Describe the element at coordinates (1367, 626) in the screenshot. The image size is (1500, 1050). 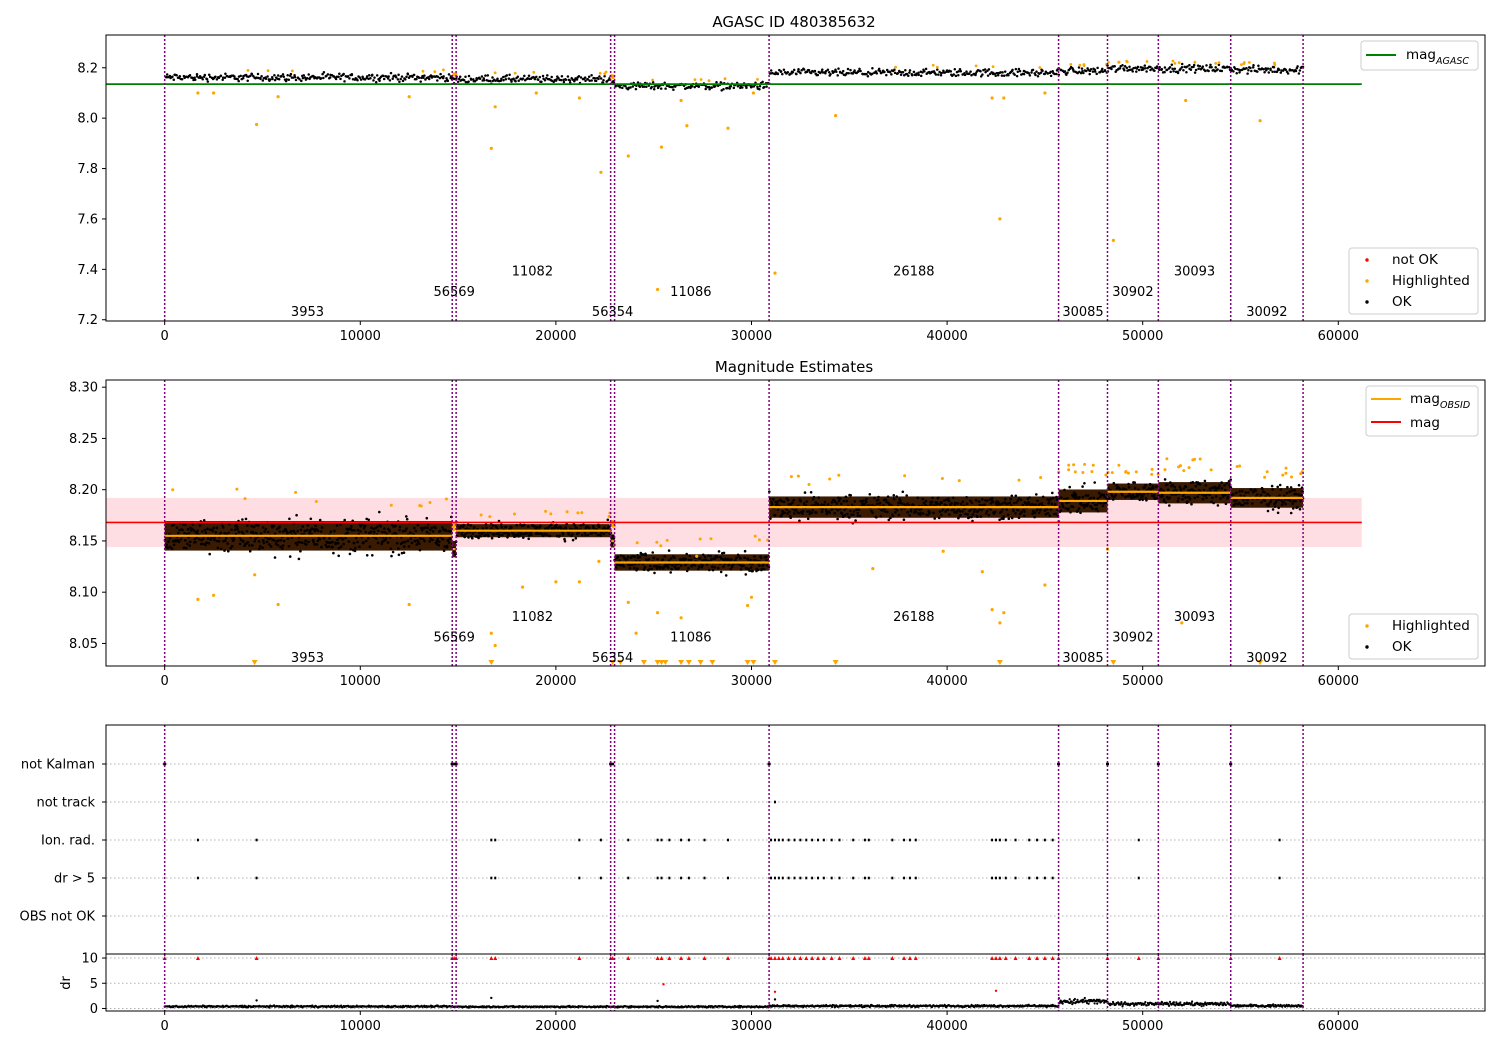
I see `legend-highlighted-marker` at that location.